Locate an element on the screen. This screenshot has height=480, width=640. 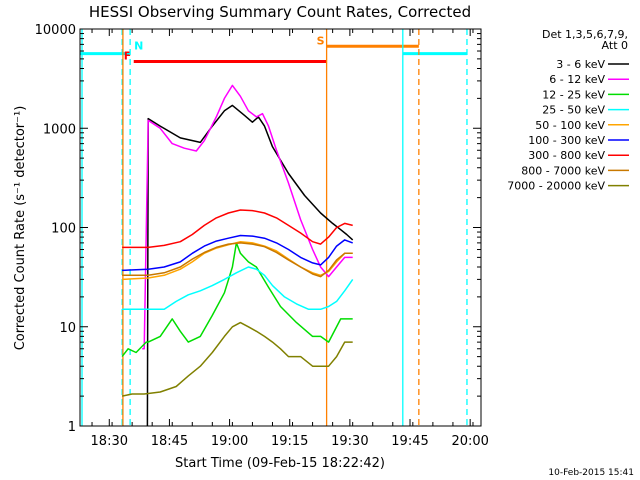
y-tick-label: 10 is located at coordinates (67, 328).